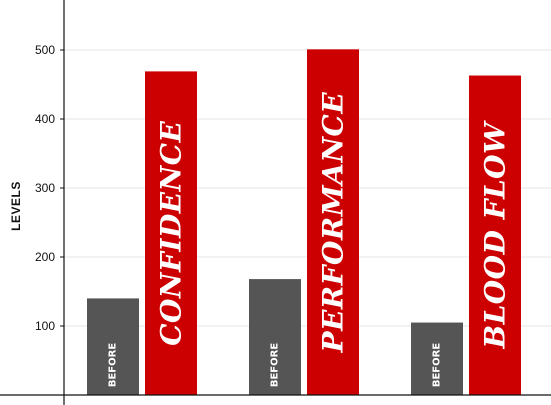  I want to click on after-bar-label: PERFORMANCE, so click(333, 223).